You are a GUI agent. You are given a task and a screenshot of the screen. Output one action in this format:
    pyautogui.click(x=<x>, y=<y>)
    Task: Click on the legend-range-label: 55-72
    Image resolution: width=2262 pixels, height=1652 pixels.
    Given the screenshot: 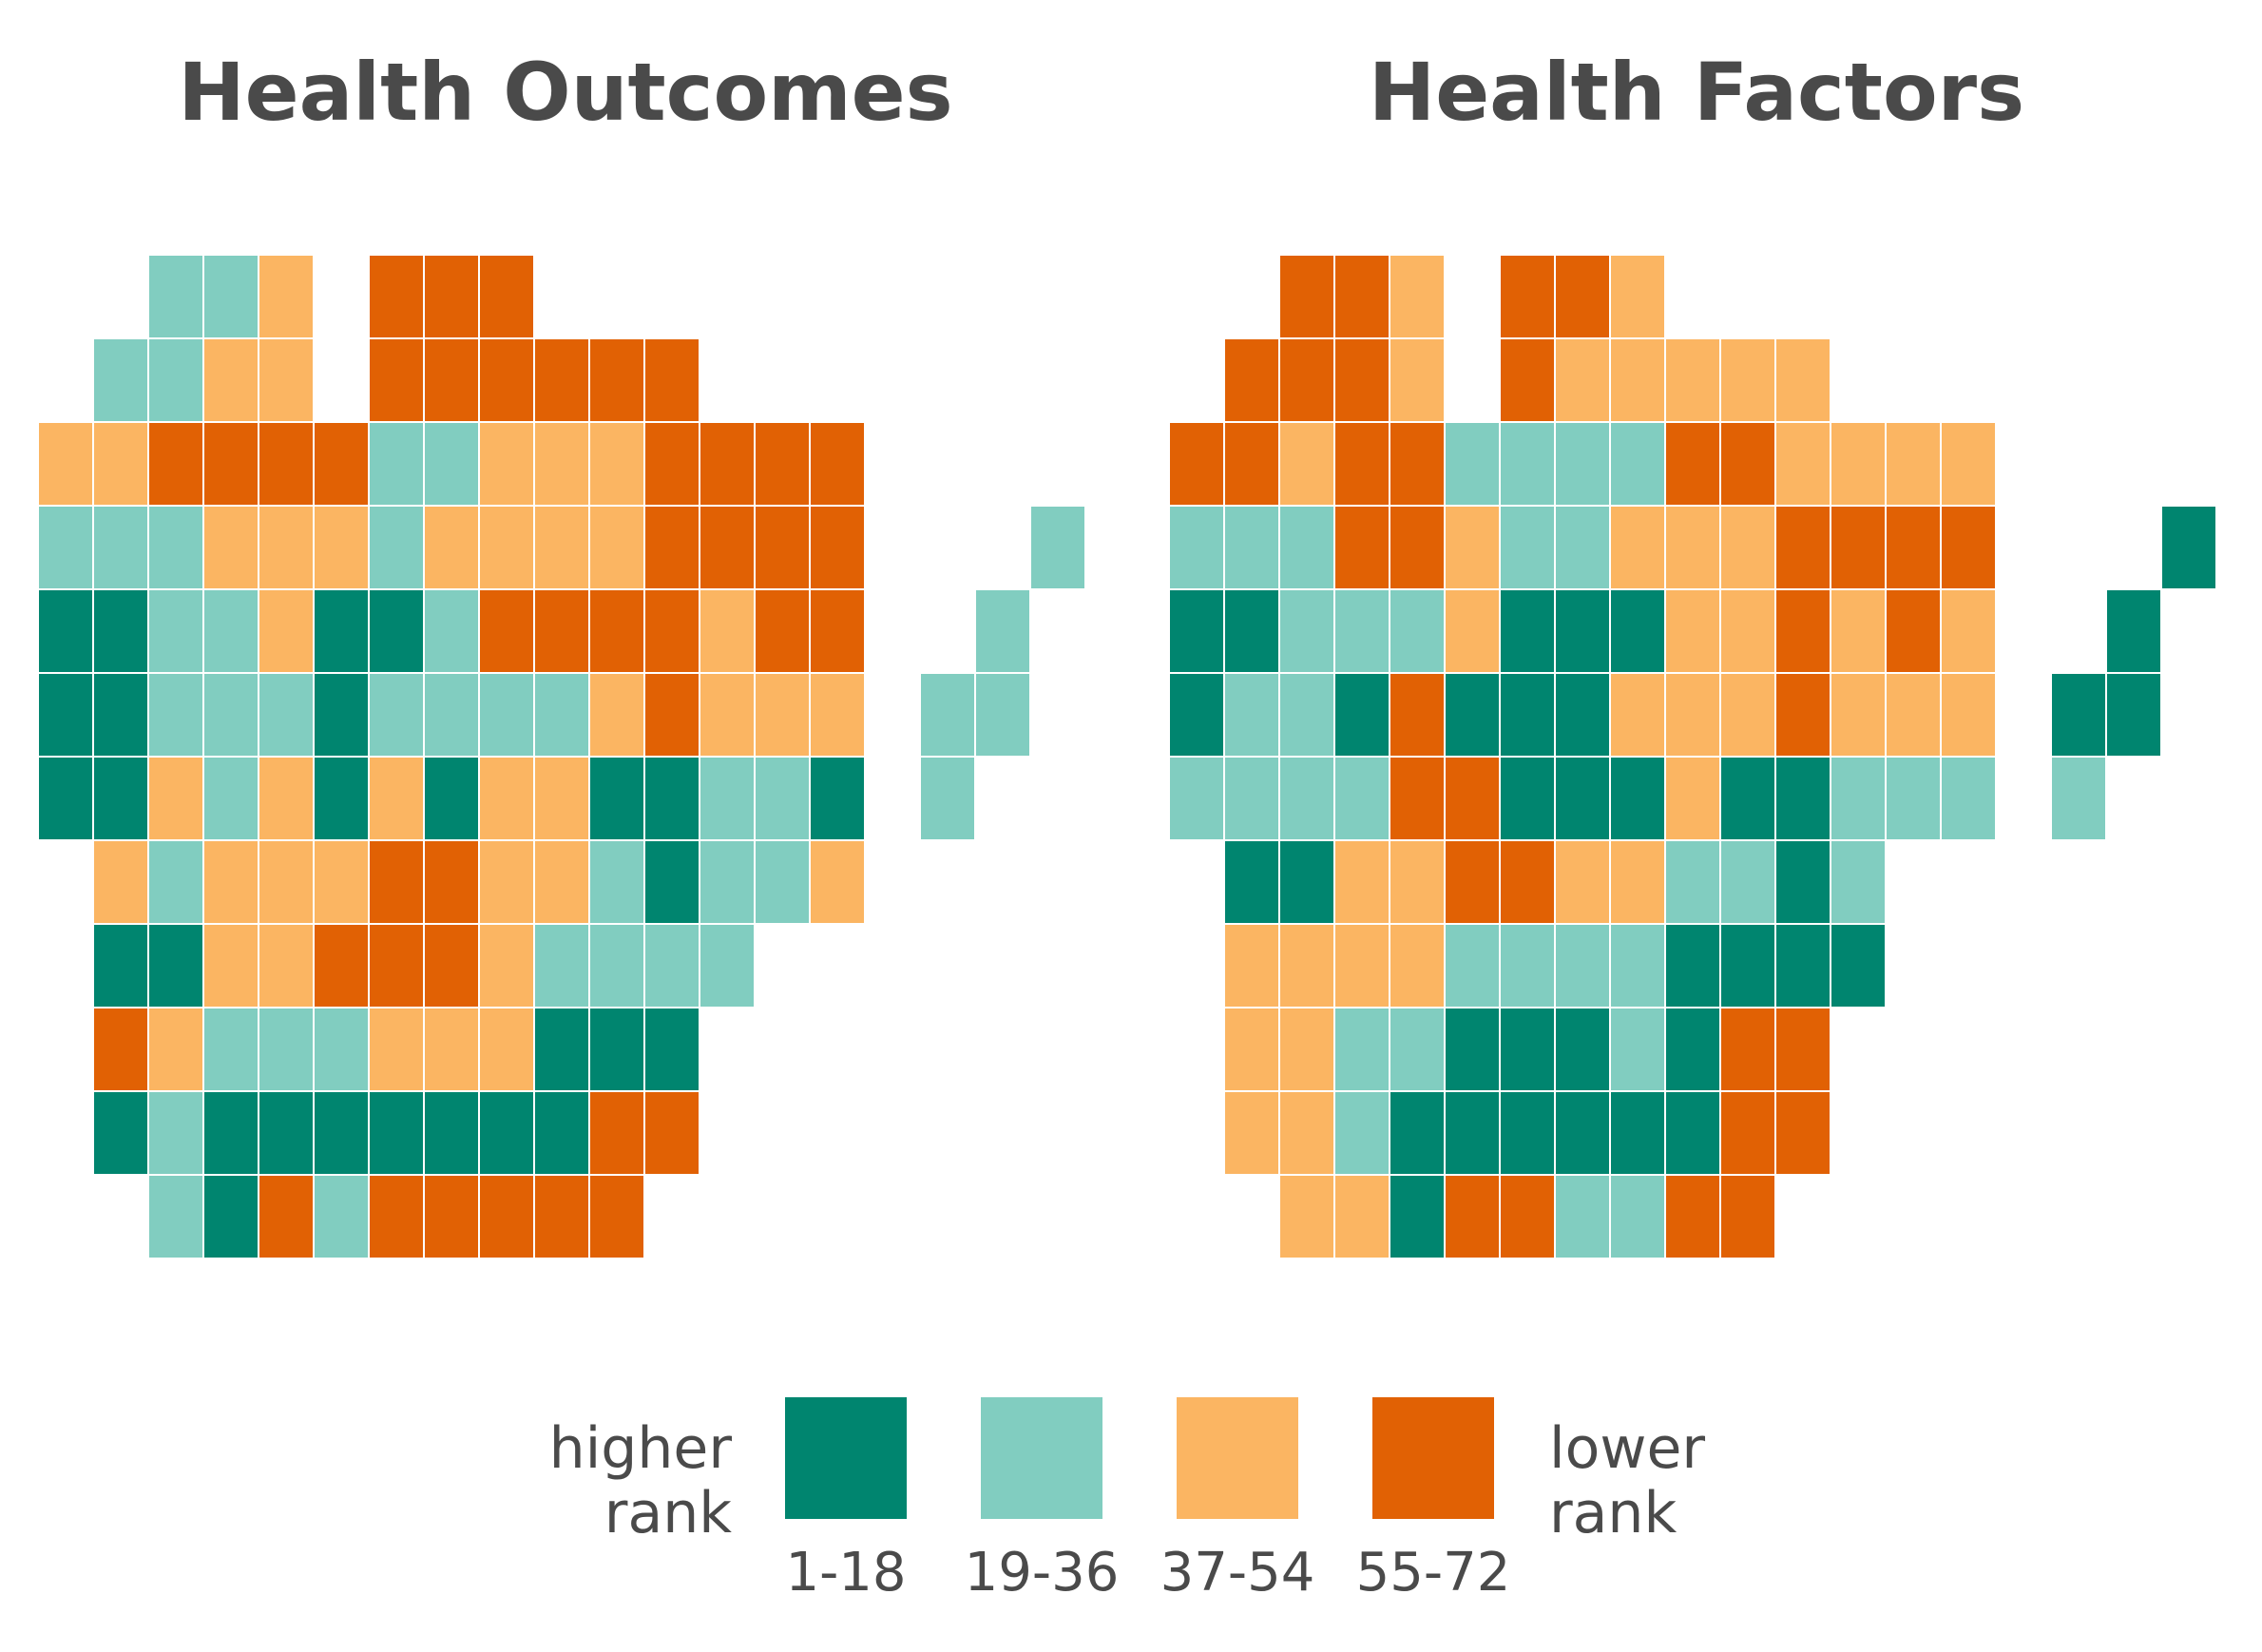 What is the action you would take?
    pyautogui.click(x=1433, y=1573)
    